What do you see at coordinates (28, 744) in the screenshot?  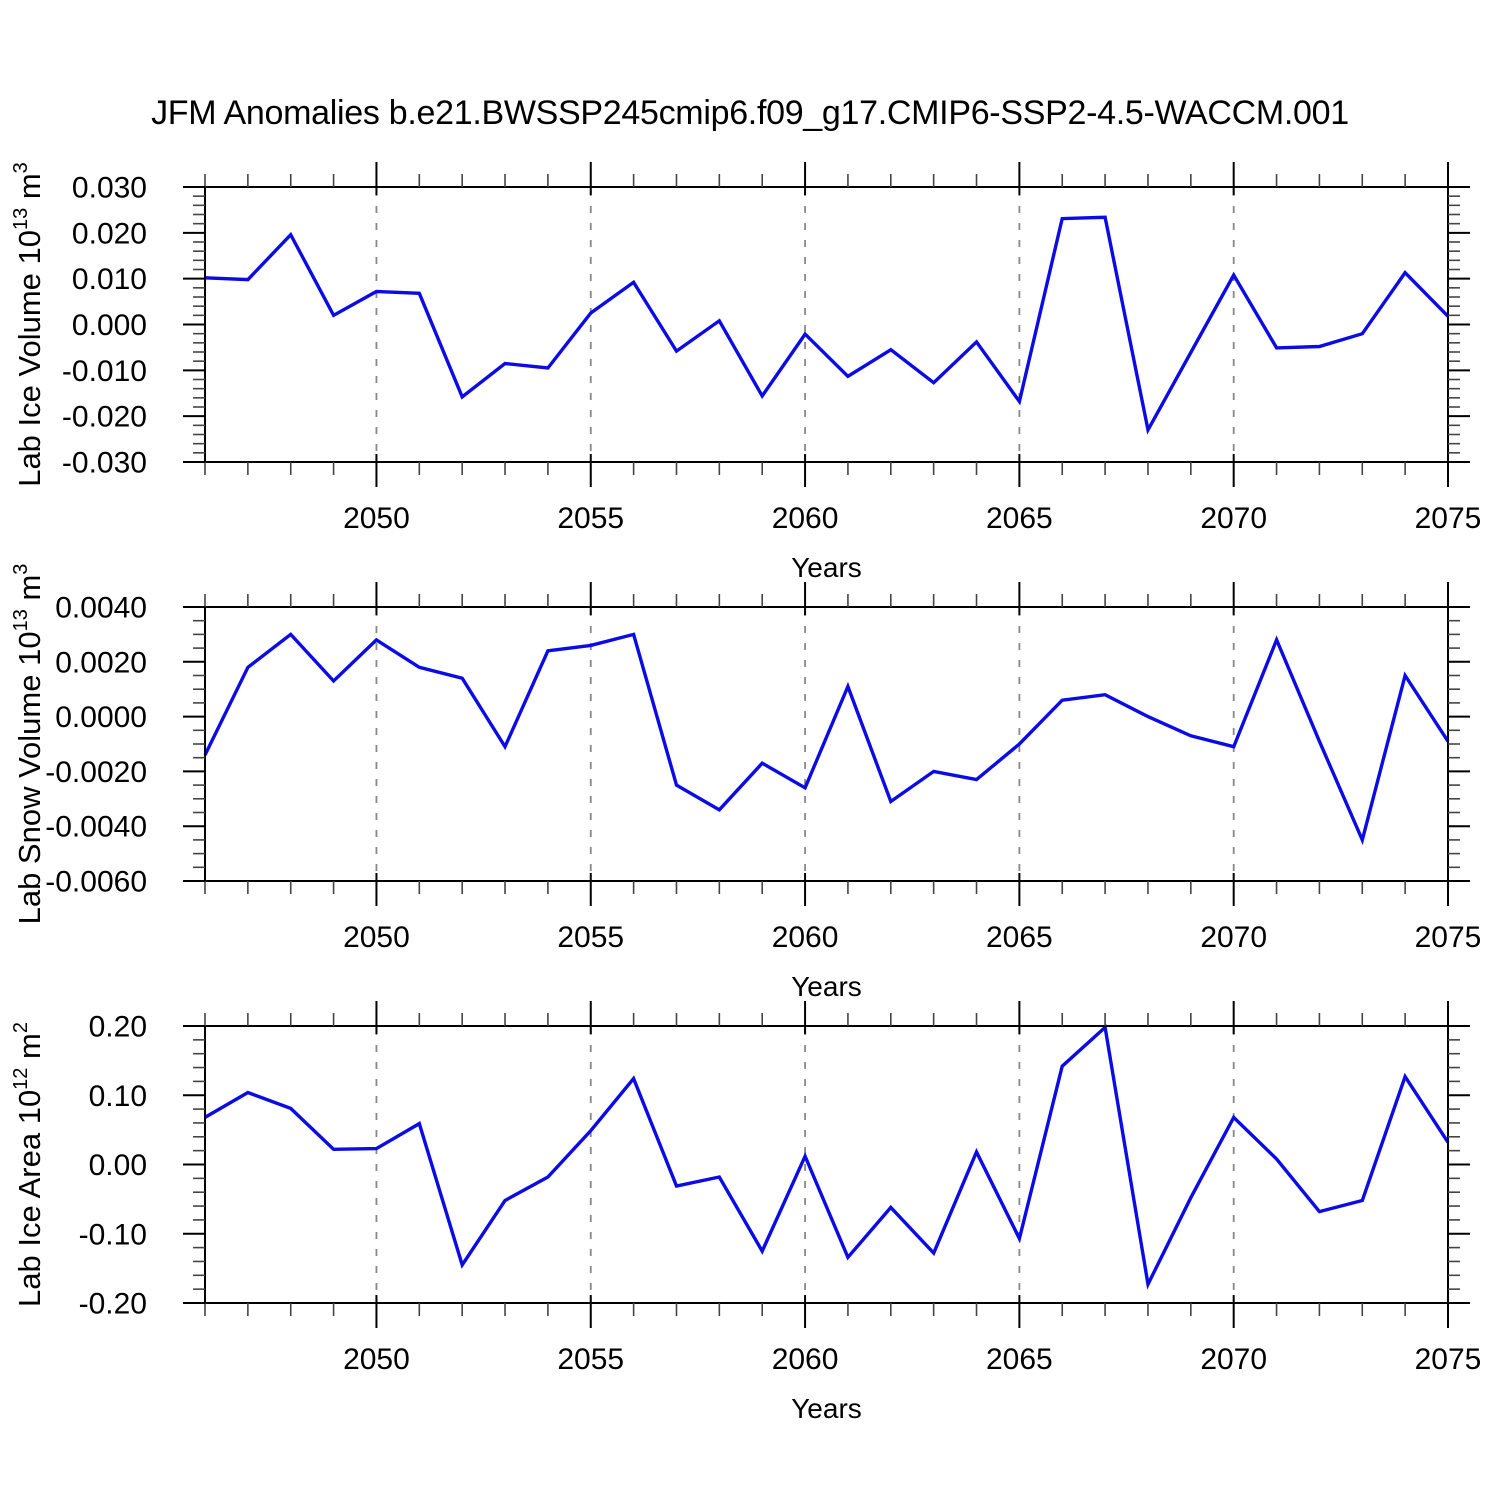 I see `y-axis-title: Lab Snow Volume 1013 m3` at bounding box center [28, 744].